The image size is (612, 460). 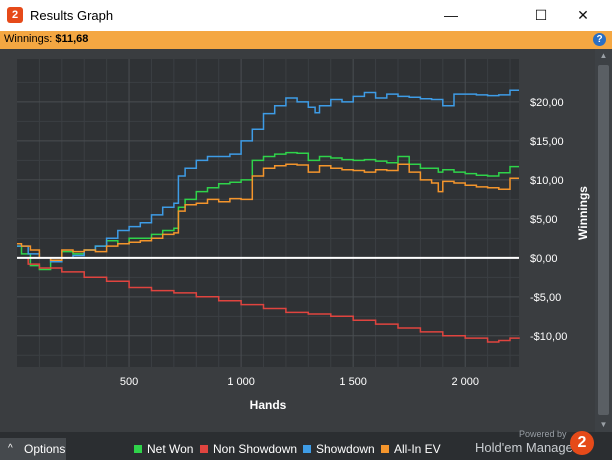 I want to click on x-tick-label: 500, so click(x=129, y=382).